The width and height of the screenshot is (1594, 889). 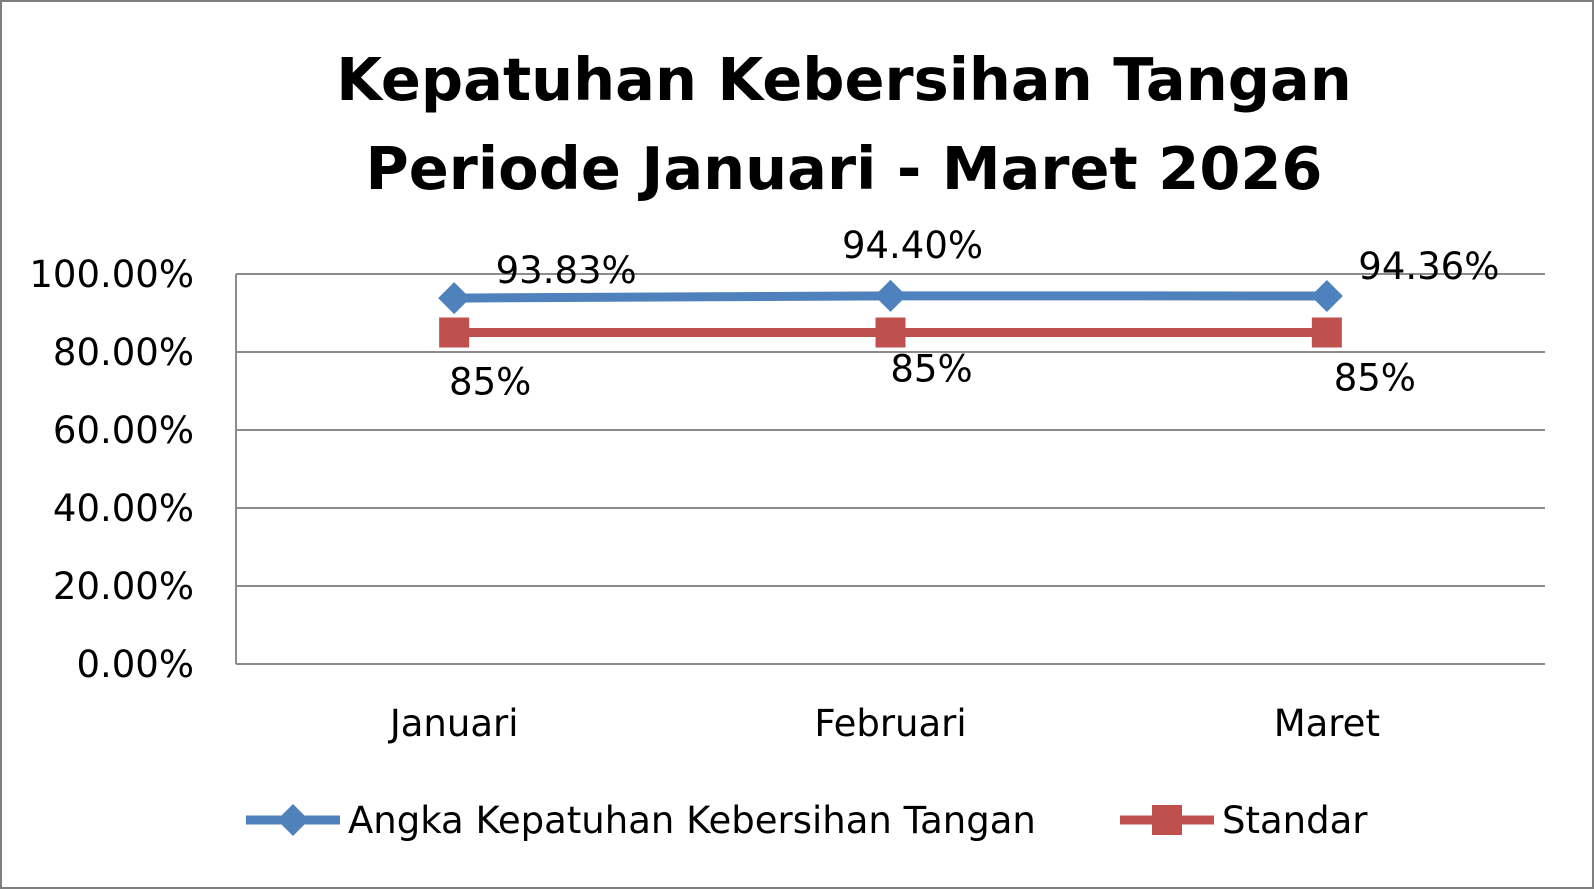 I want to click on y-tick-label: 0.00%, so click(x=135, y=664).